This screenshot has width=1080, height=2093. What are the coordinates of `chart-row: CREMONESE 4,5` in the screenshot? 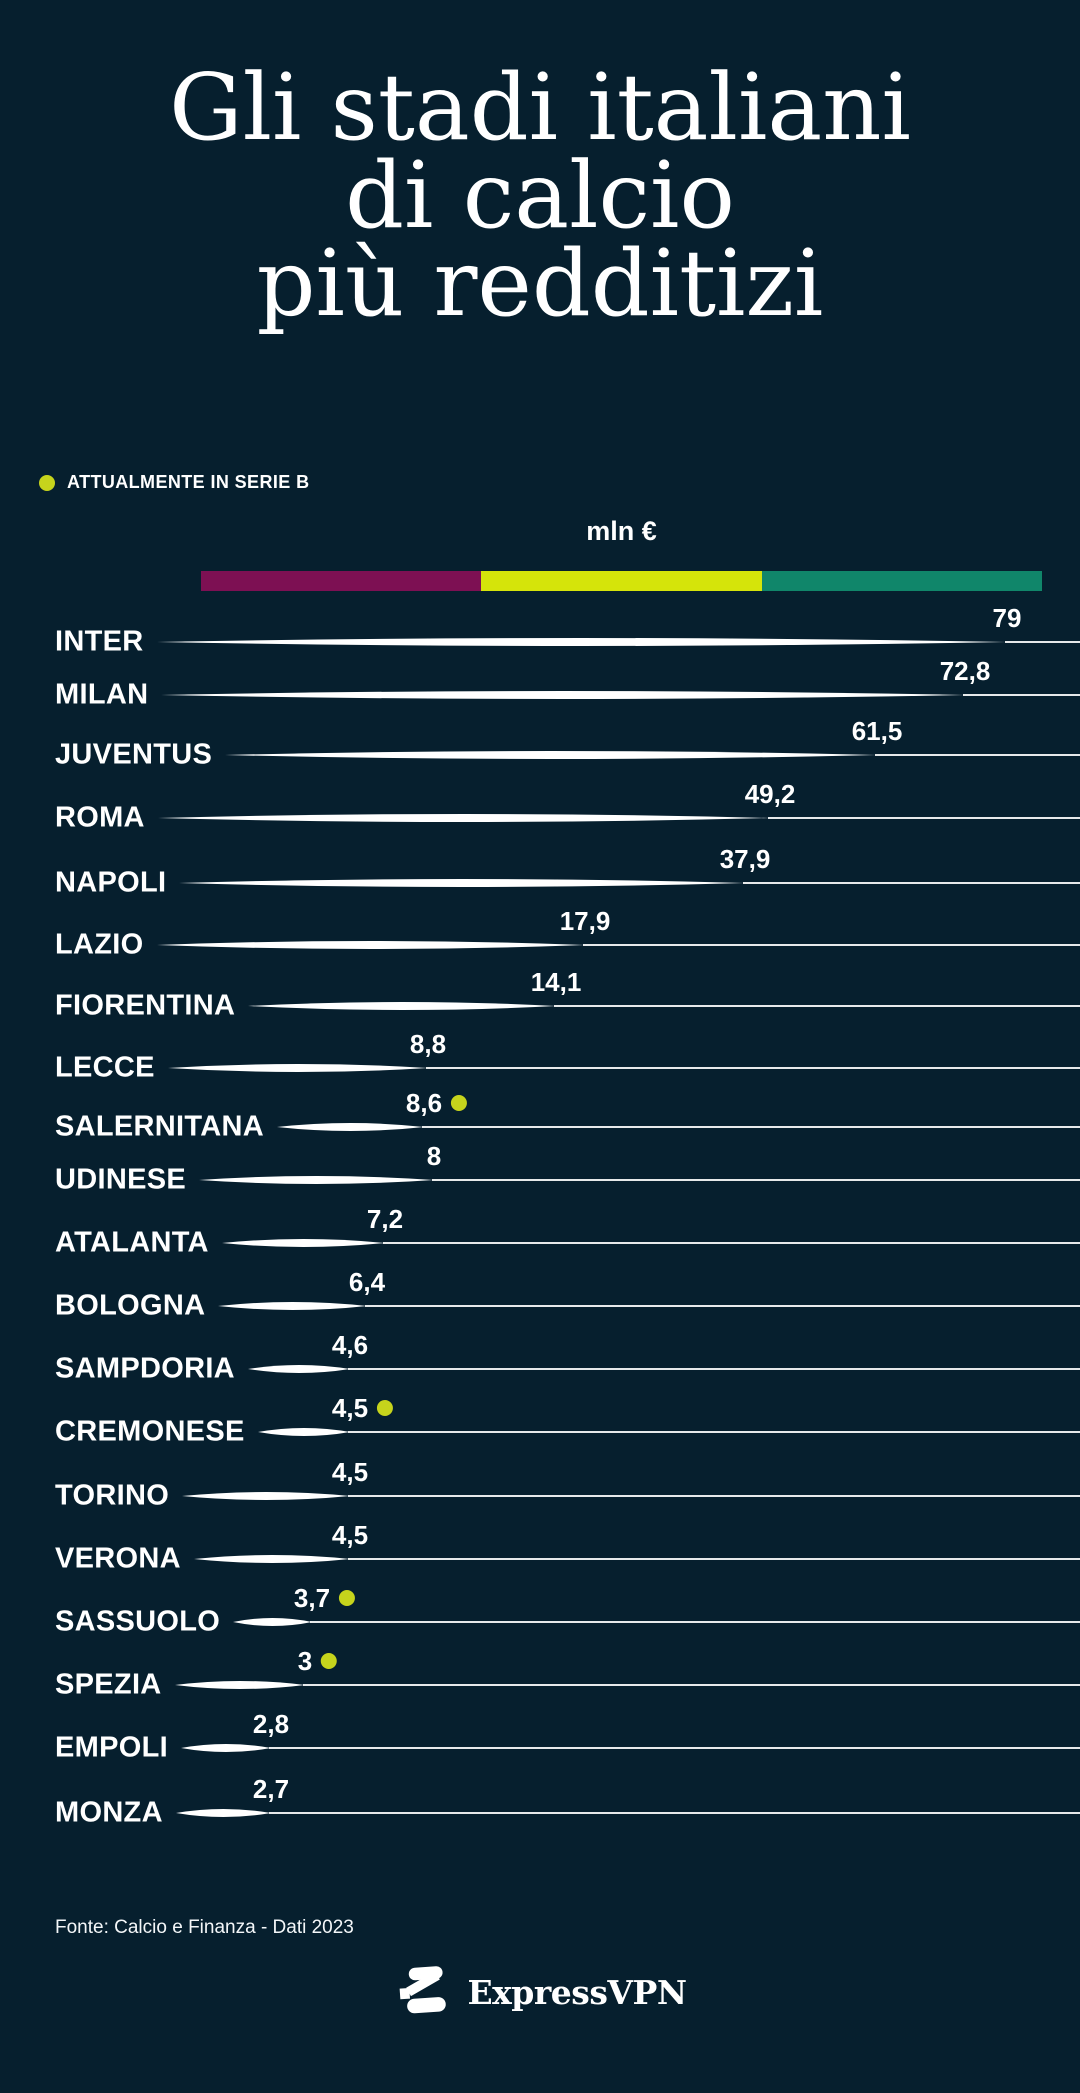 It's located at (540, 1429).